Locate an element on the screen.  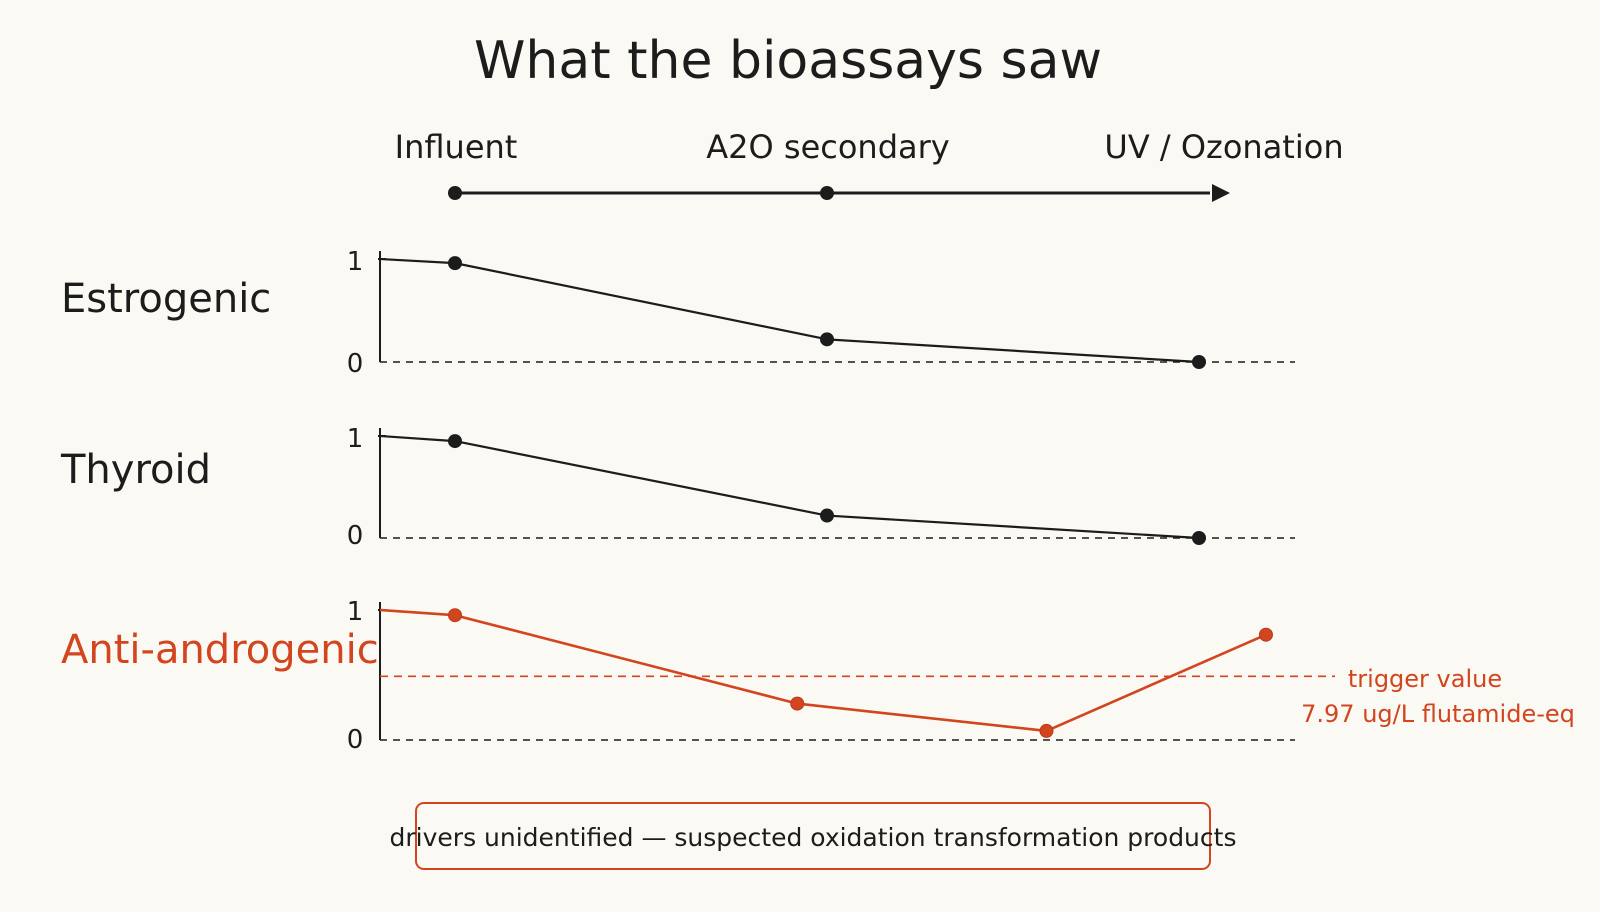
stage-label-uv-ozonation: UV / Ozonation is located at coordinates (1223, 147).